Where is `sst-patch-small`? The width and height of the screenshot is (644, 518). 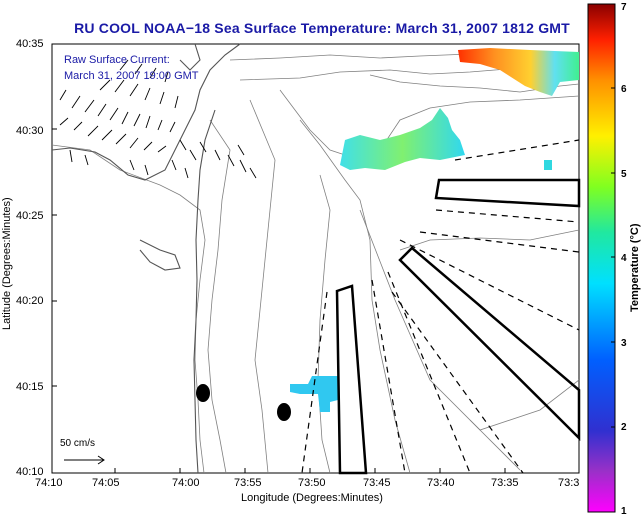
sst-patch-small is located at coordinates (548, 165).